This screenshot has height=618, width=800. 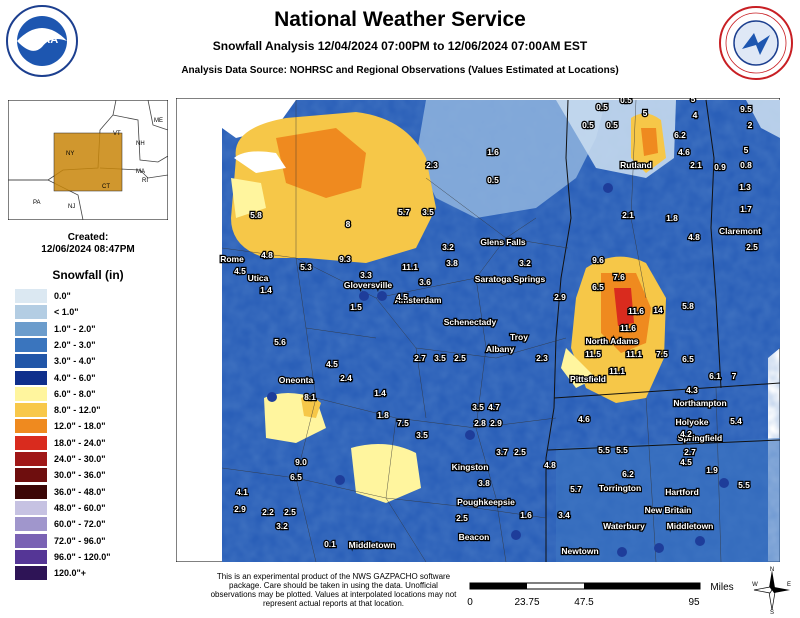 What do you see at coordinates (496, 423) in the screenshot?
I see `obs-value: 2.9` at bounding box center [496, 423].